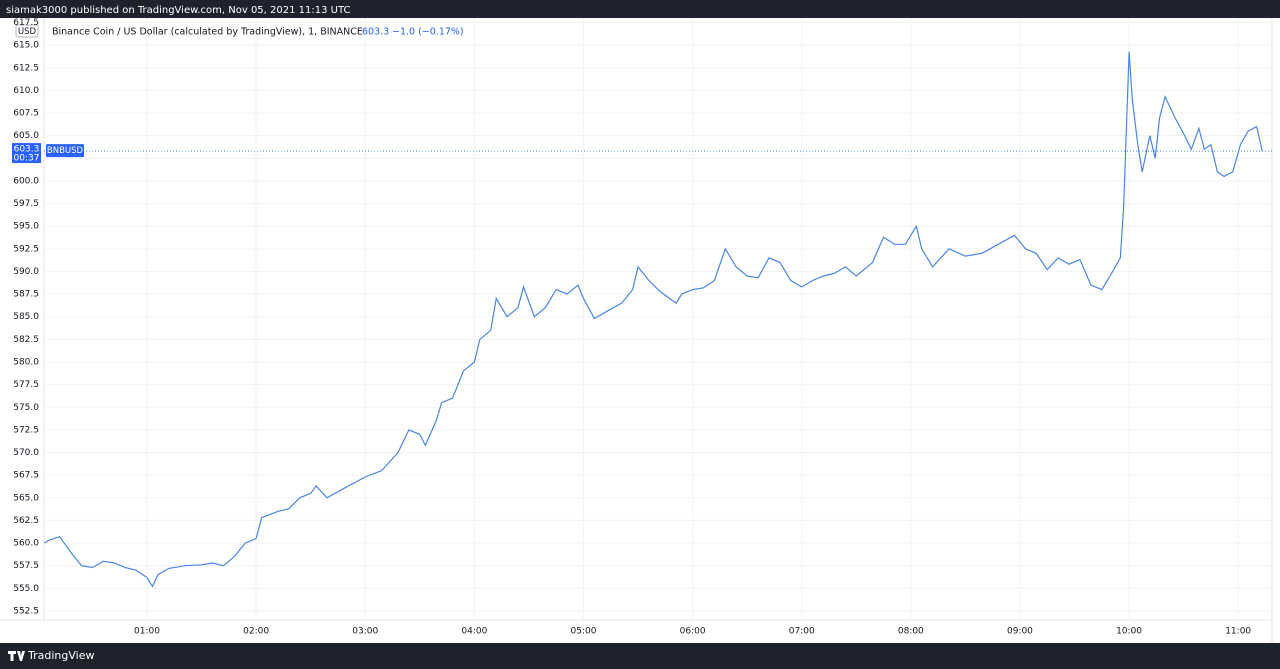 This screenshot has width=1280, height=669. What do you see at coordinates (365, 632) in the screenshot?
I see `x-tick-label: 03:00` at bounding box center [365, 632].